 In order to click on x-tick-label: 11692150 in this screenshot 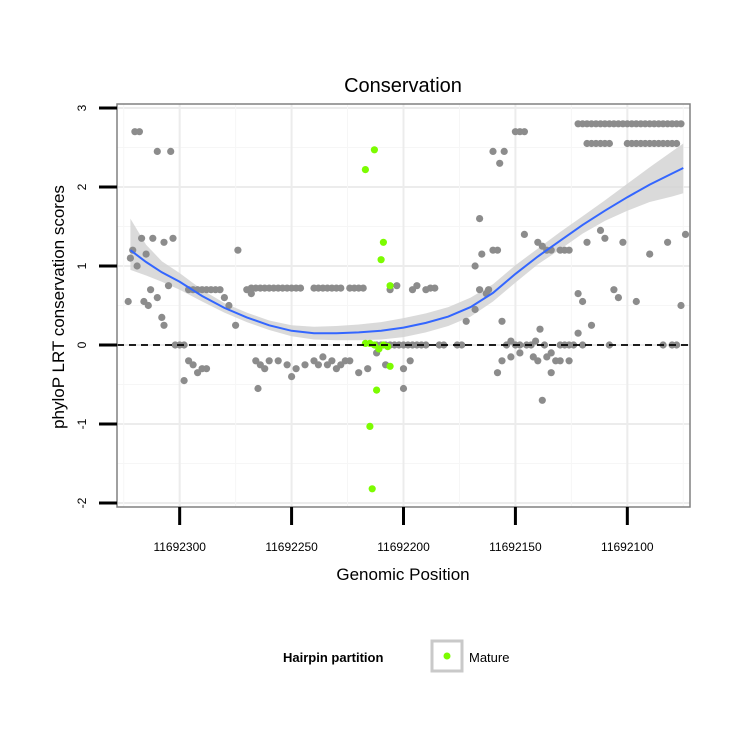, I will do `click(515, 547)`.